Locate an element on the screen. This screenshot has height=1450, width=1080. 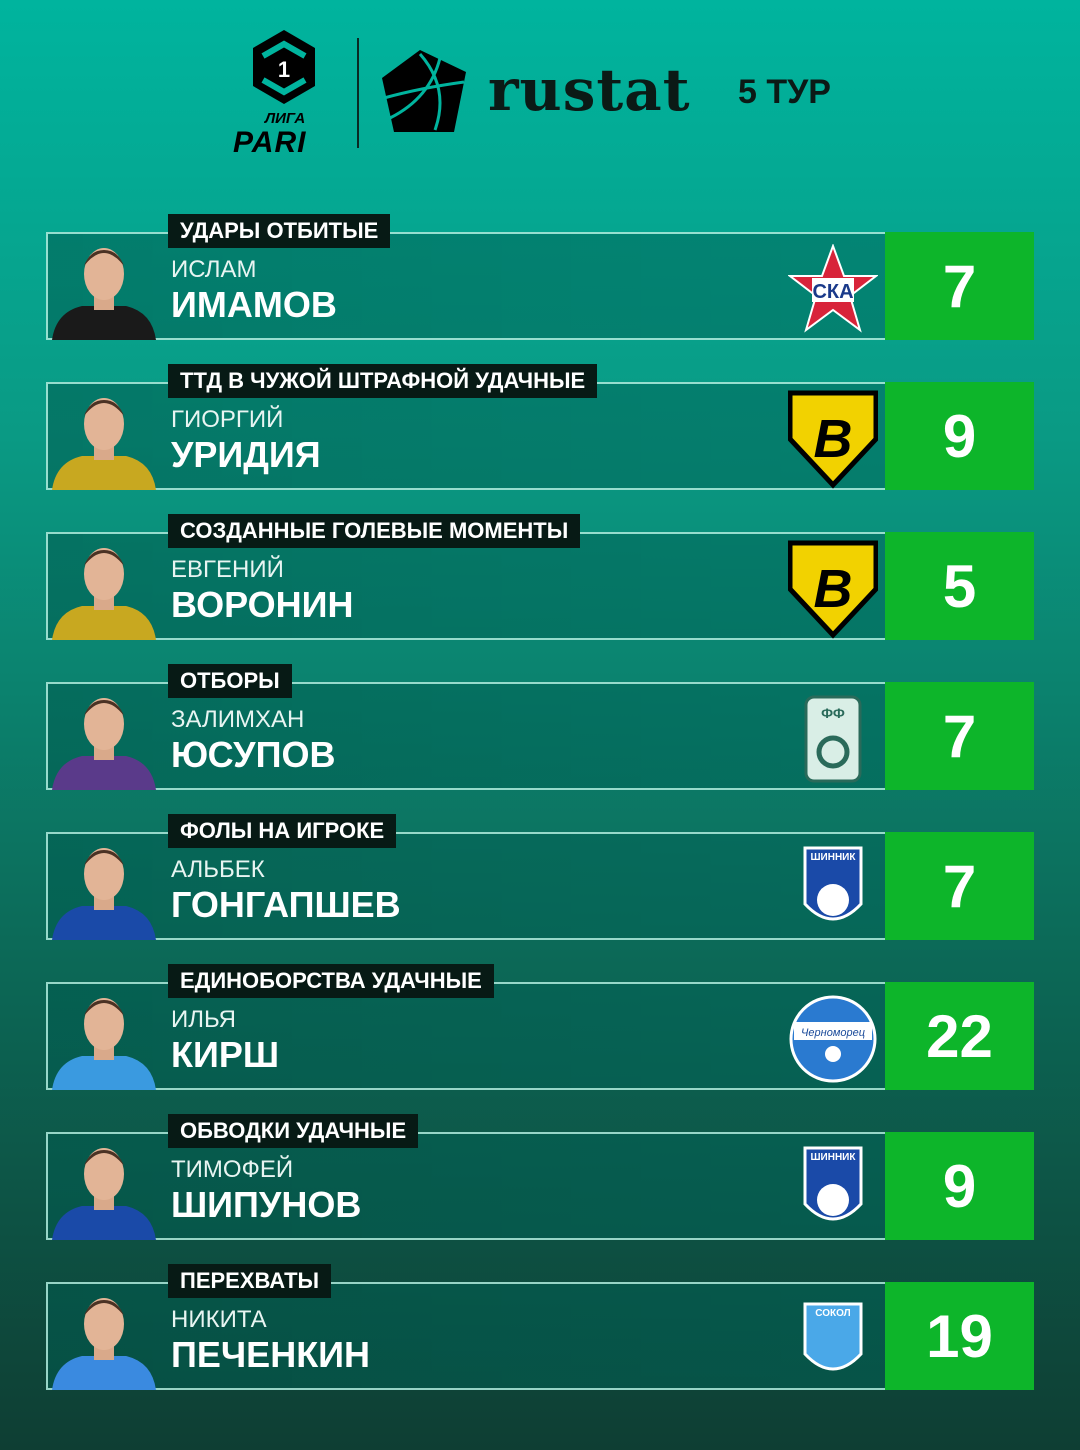
stat-row: АЛЬБЕК ГОНГАПШЕВ ШИННИК ФОЛЫ НА ИГРОКЕ 7 is located at coordinates (540, 877).